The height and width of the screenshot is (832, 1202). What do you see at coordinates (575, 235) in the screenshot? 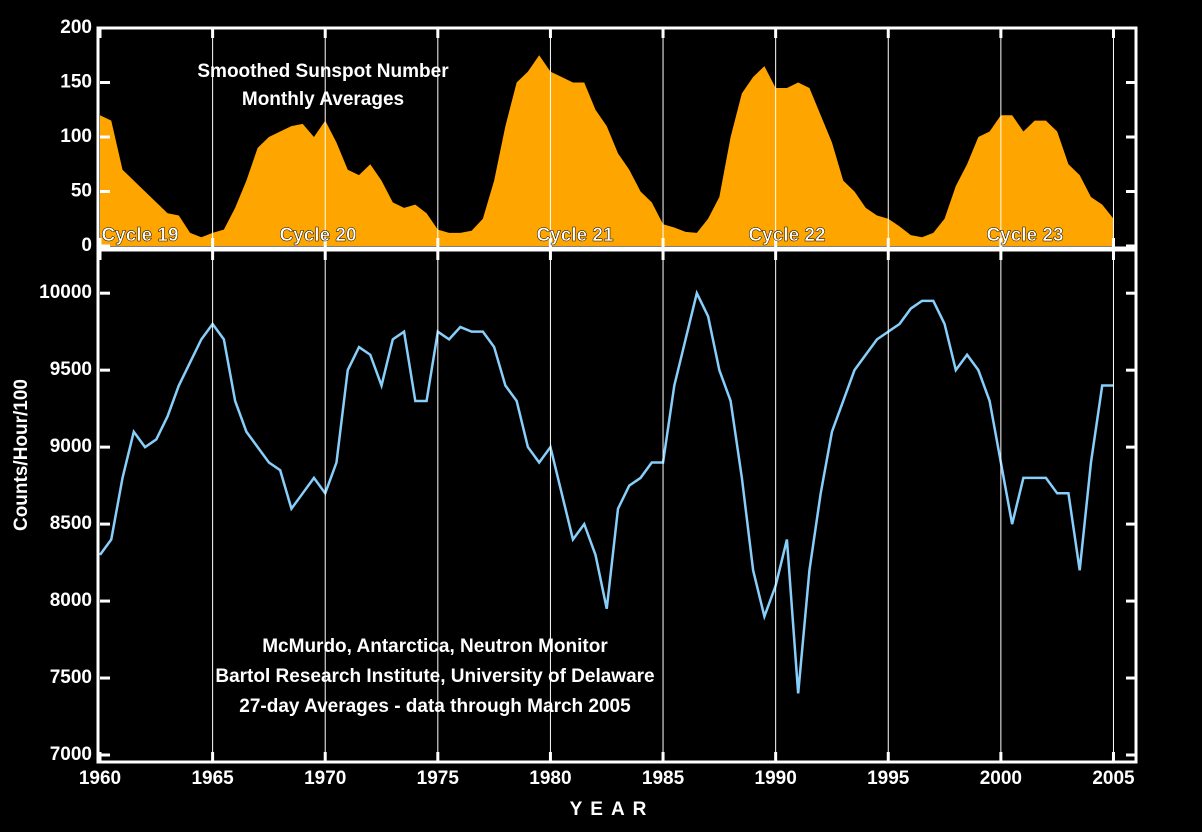
I see `cycle-label: Cycle 21` at bounding box center [575, 235].